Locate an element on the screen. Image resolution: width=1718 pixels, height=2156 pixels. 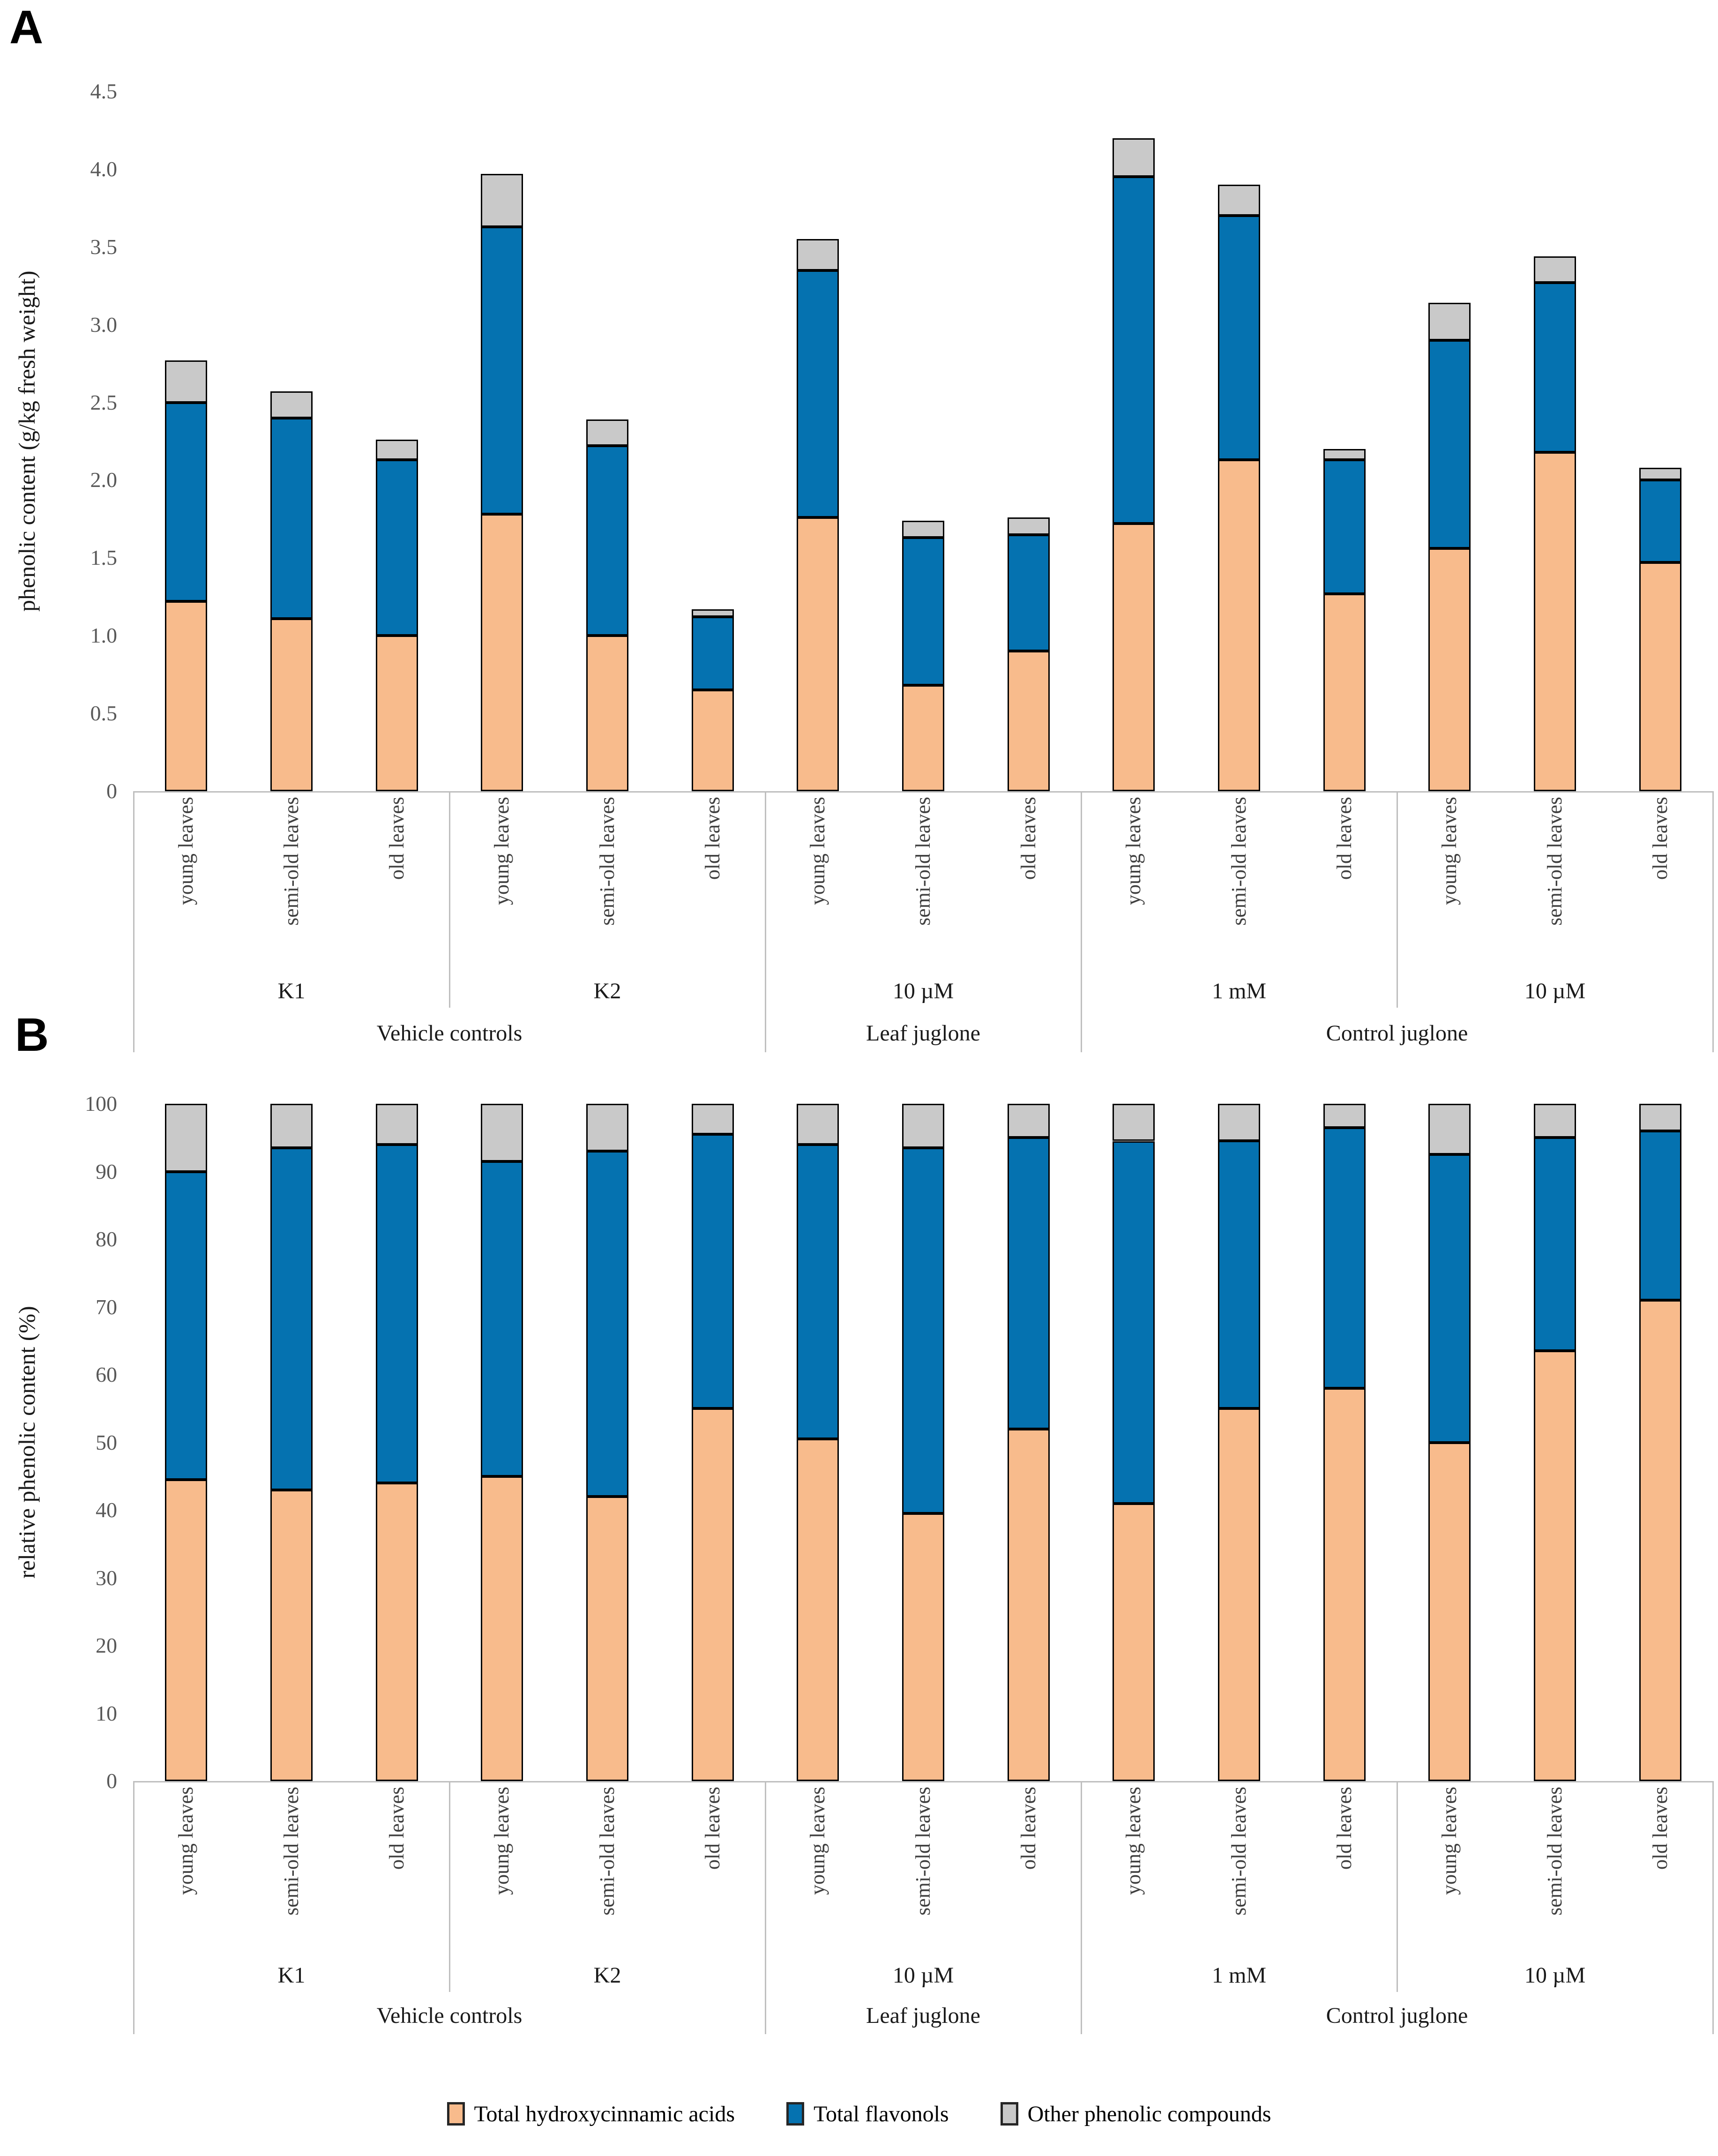
legend-item: Total hydroxycinnamic acids is located at coordinates (591, 2114).